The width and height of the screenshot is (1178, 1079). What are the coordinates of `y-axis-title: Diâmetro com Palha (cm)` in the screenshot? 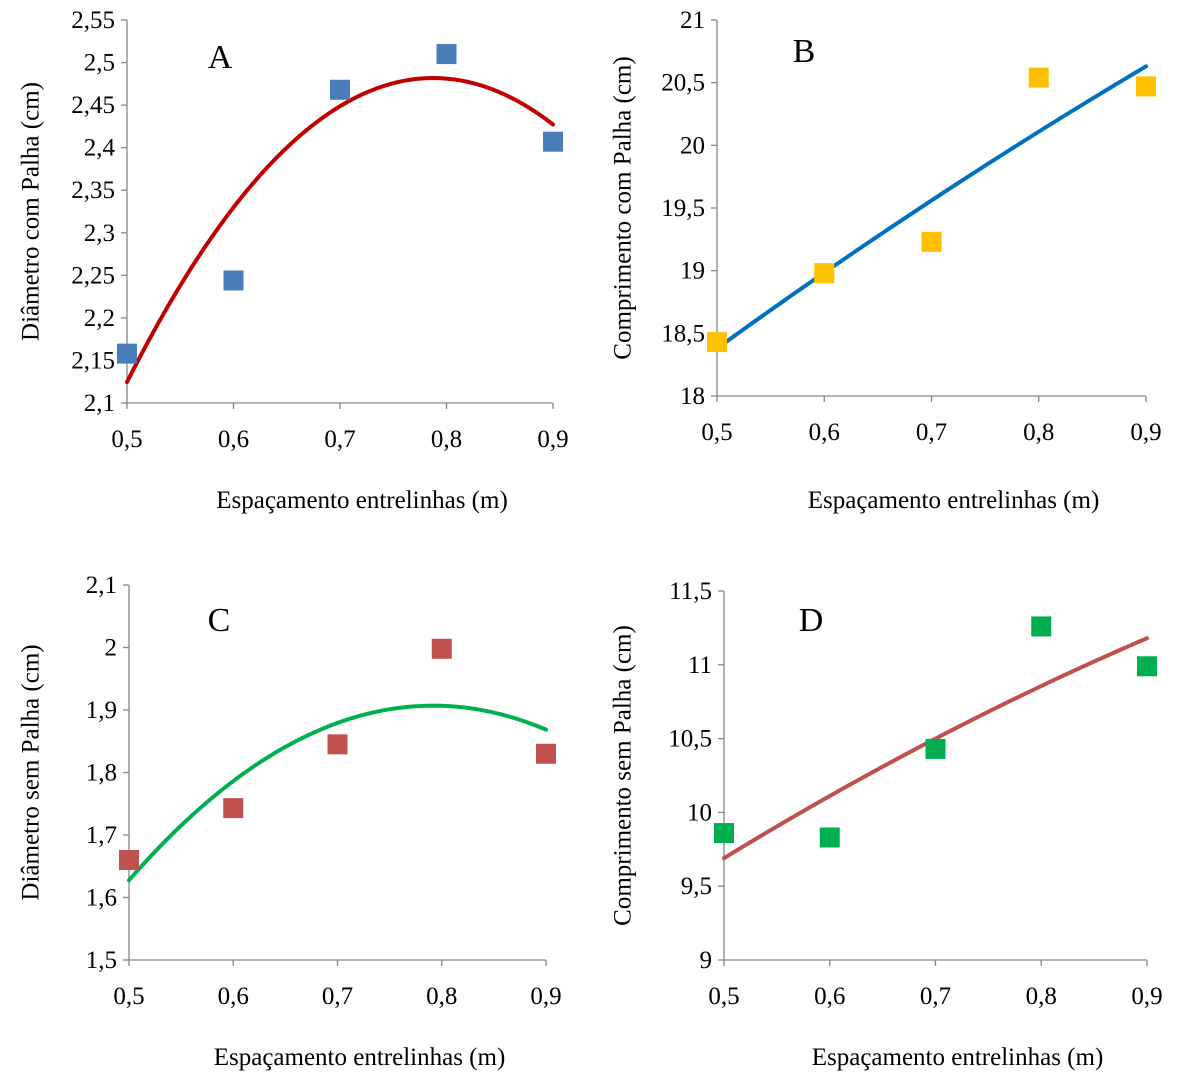 It's located at (31, 211).